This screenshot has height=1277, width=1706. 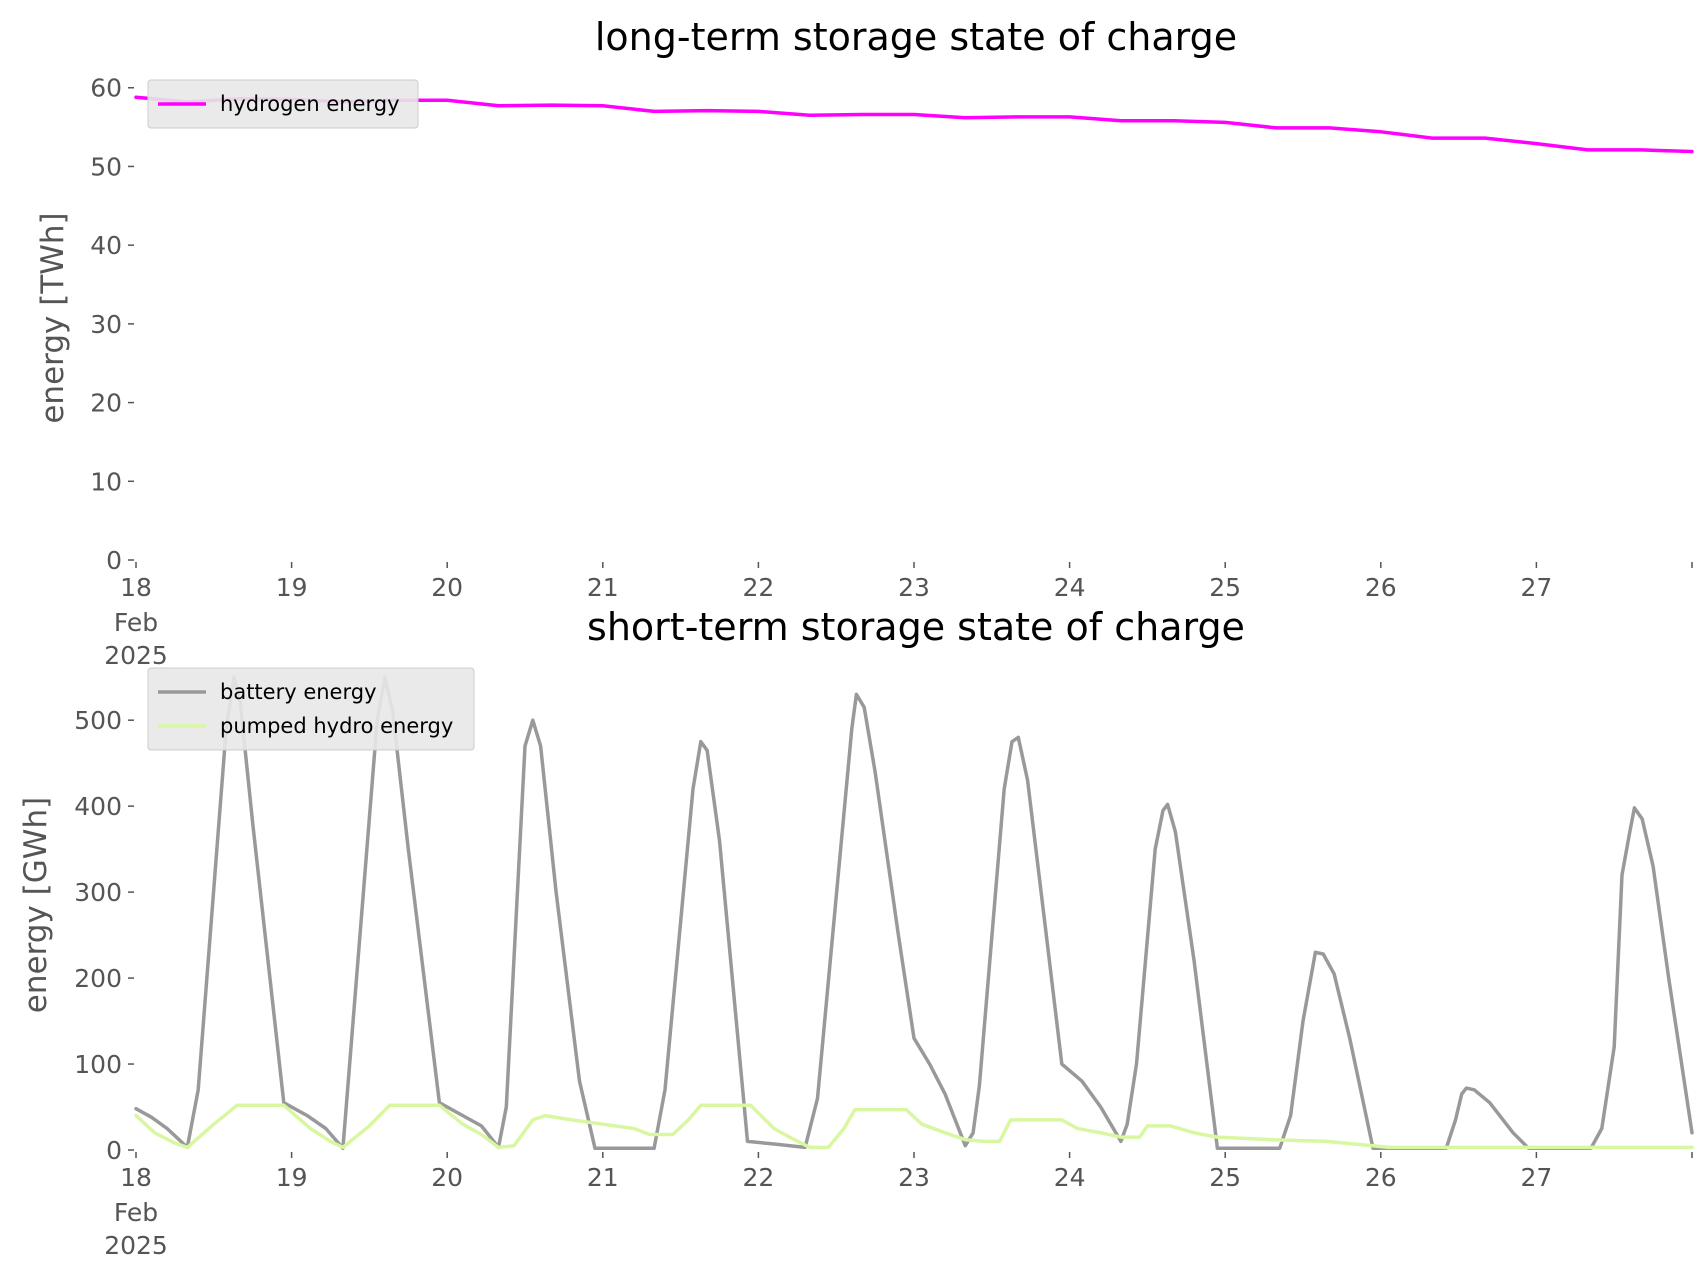 I want to click on y-tick-label: 400, so click(x=98, y=806).